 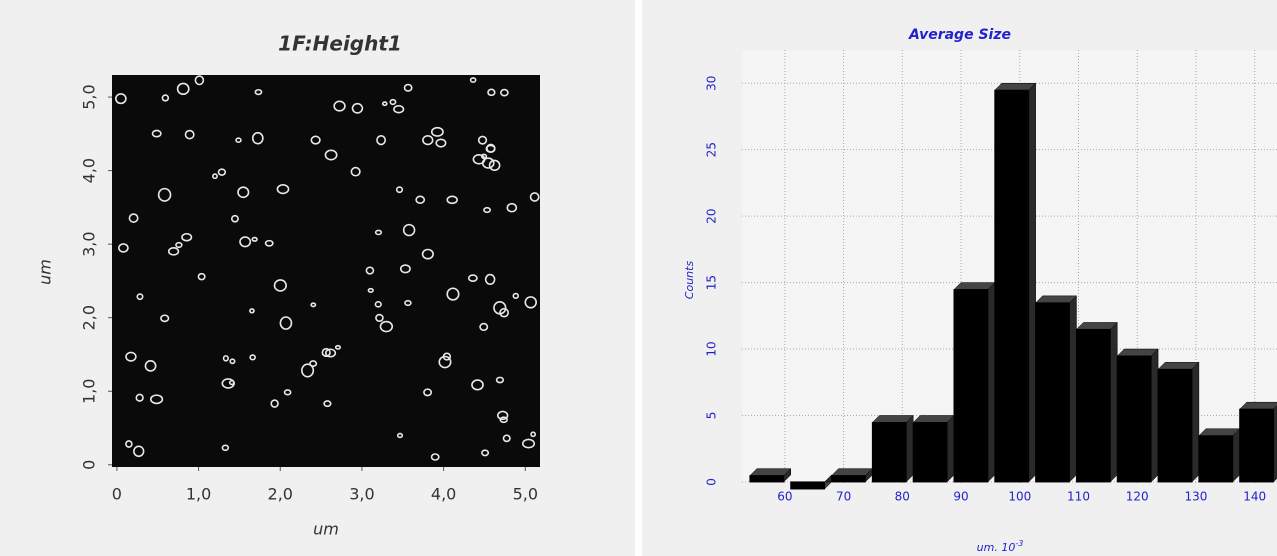 What do you see at coordinates (361, 494) in the screenshot?
I see `x-tick-label: 3,0` at bounding box center [361, 494].